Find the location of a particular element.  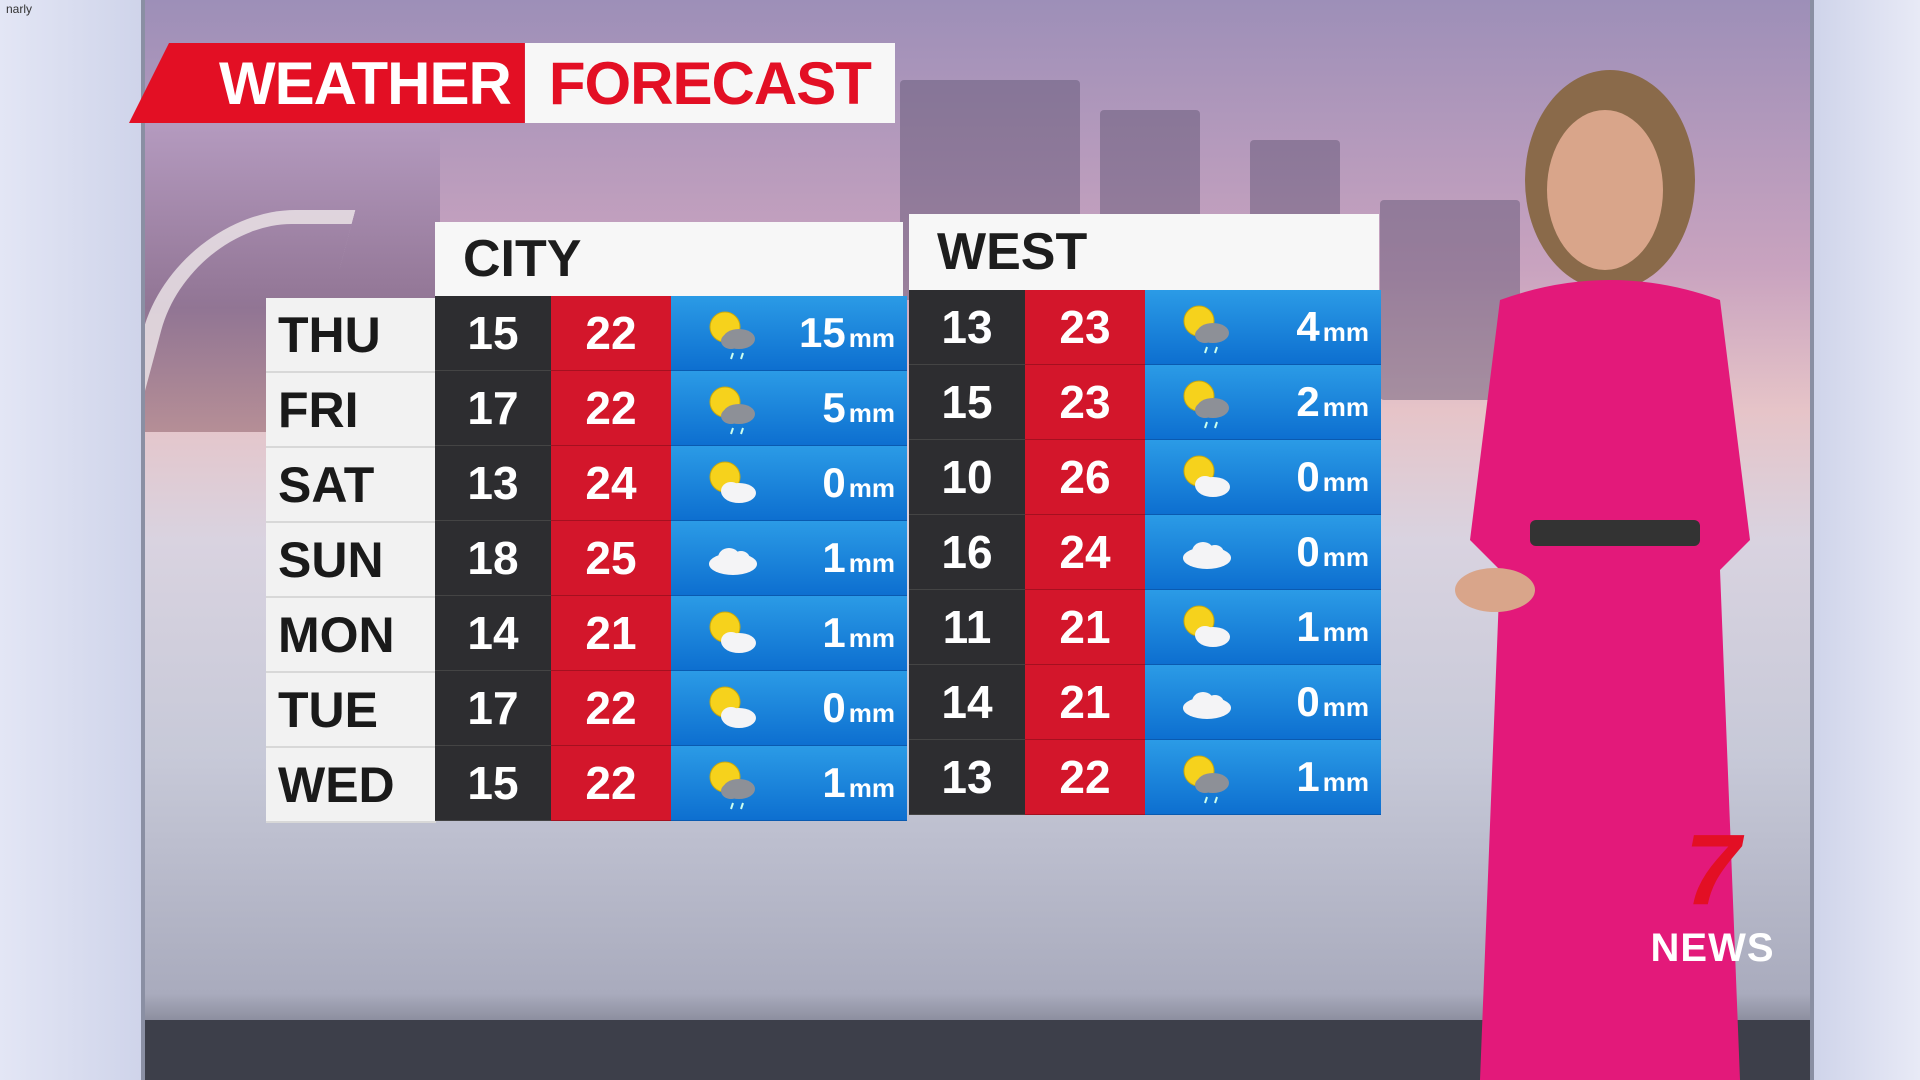

rainfall-value: 2 is located at coordinates (1308, 401).